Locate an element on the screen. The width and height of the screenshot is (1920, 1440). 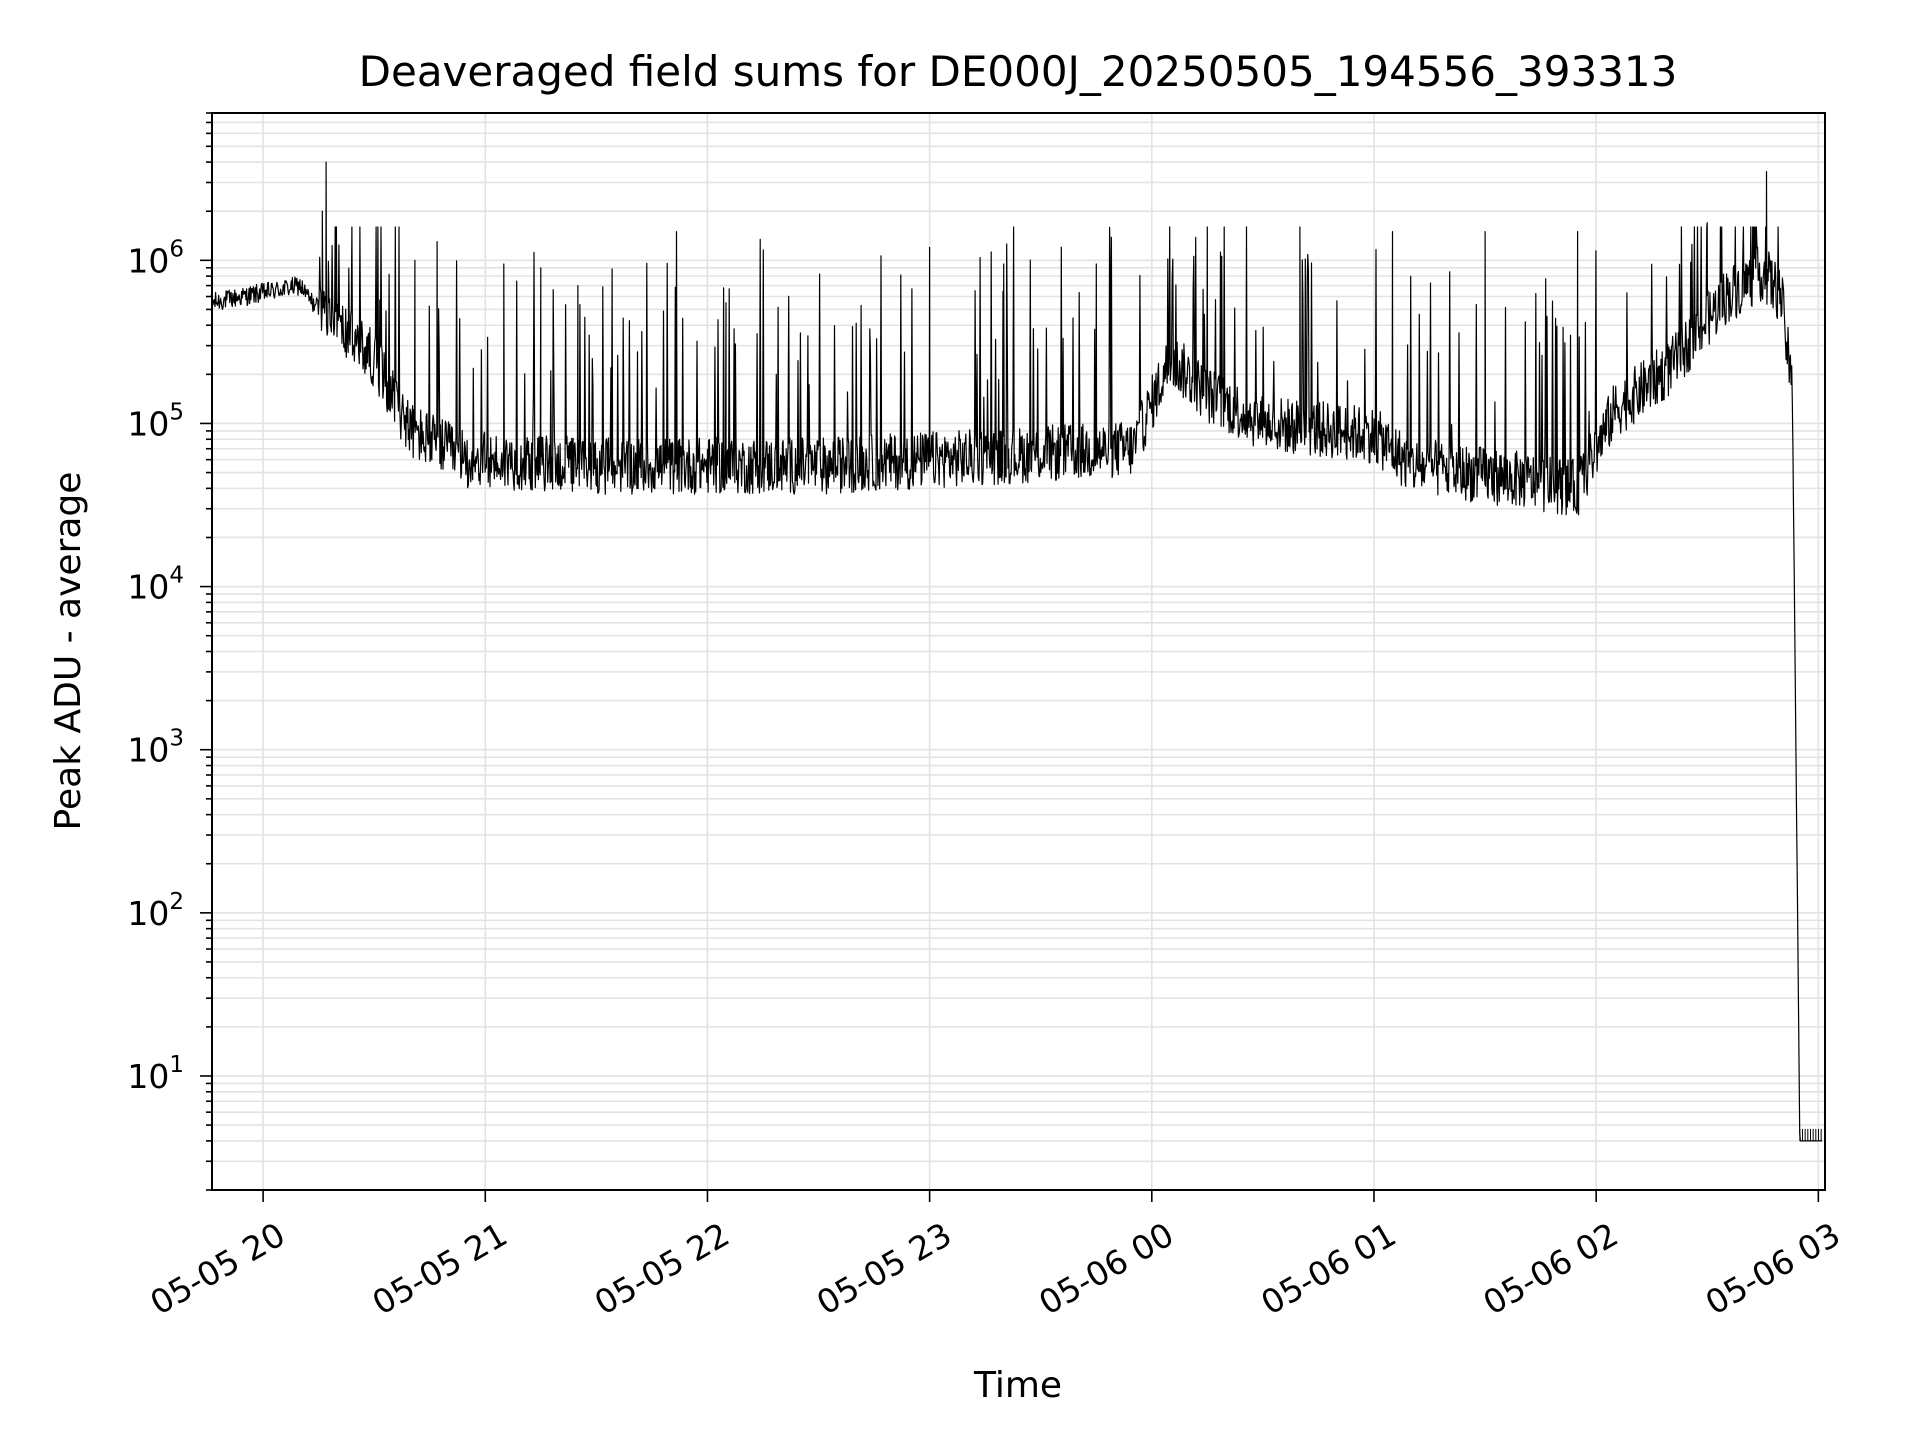
y-tick-label: 10⁵ is located at coordinates (155, 421).